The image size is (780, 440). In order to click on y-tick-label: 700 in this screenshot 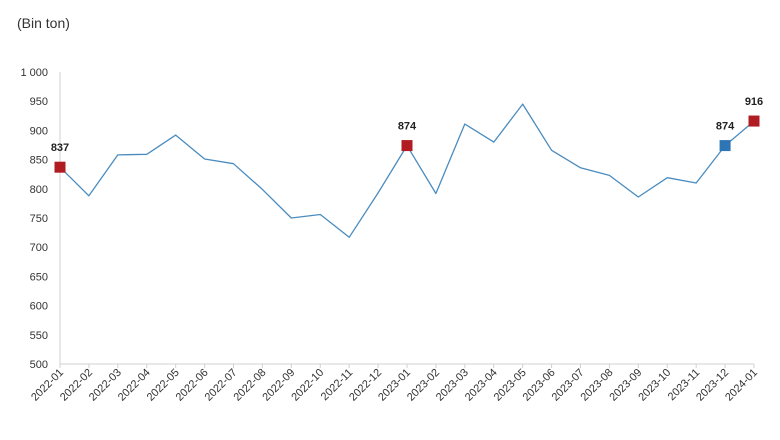, I will do `click(39, 248)`.